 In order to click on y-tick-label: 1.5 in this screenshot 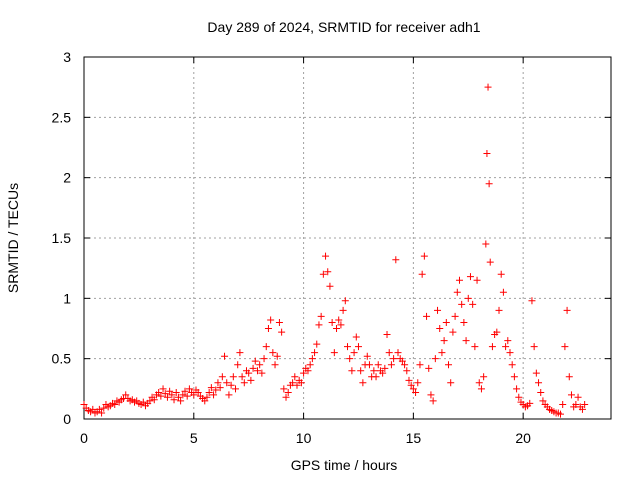, I will do `click(62, 238)`.